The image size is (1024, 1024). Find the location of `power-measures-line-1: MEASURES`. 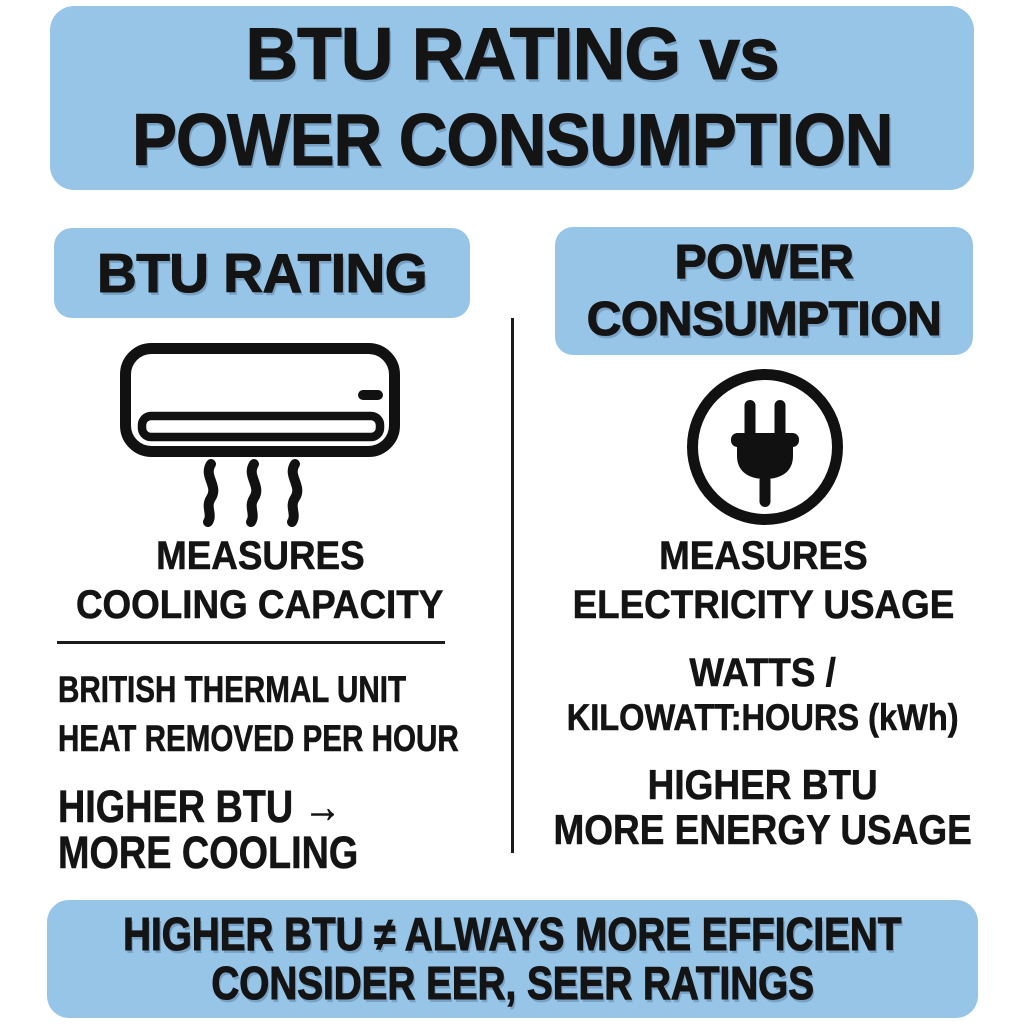

power-measures-line-1: MEASURES is located at coordinates (763, 556).